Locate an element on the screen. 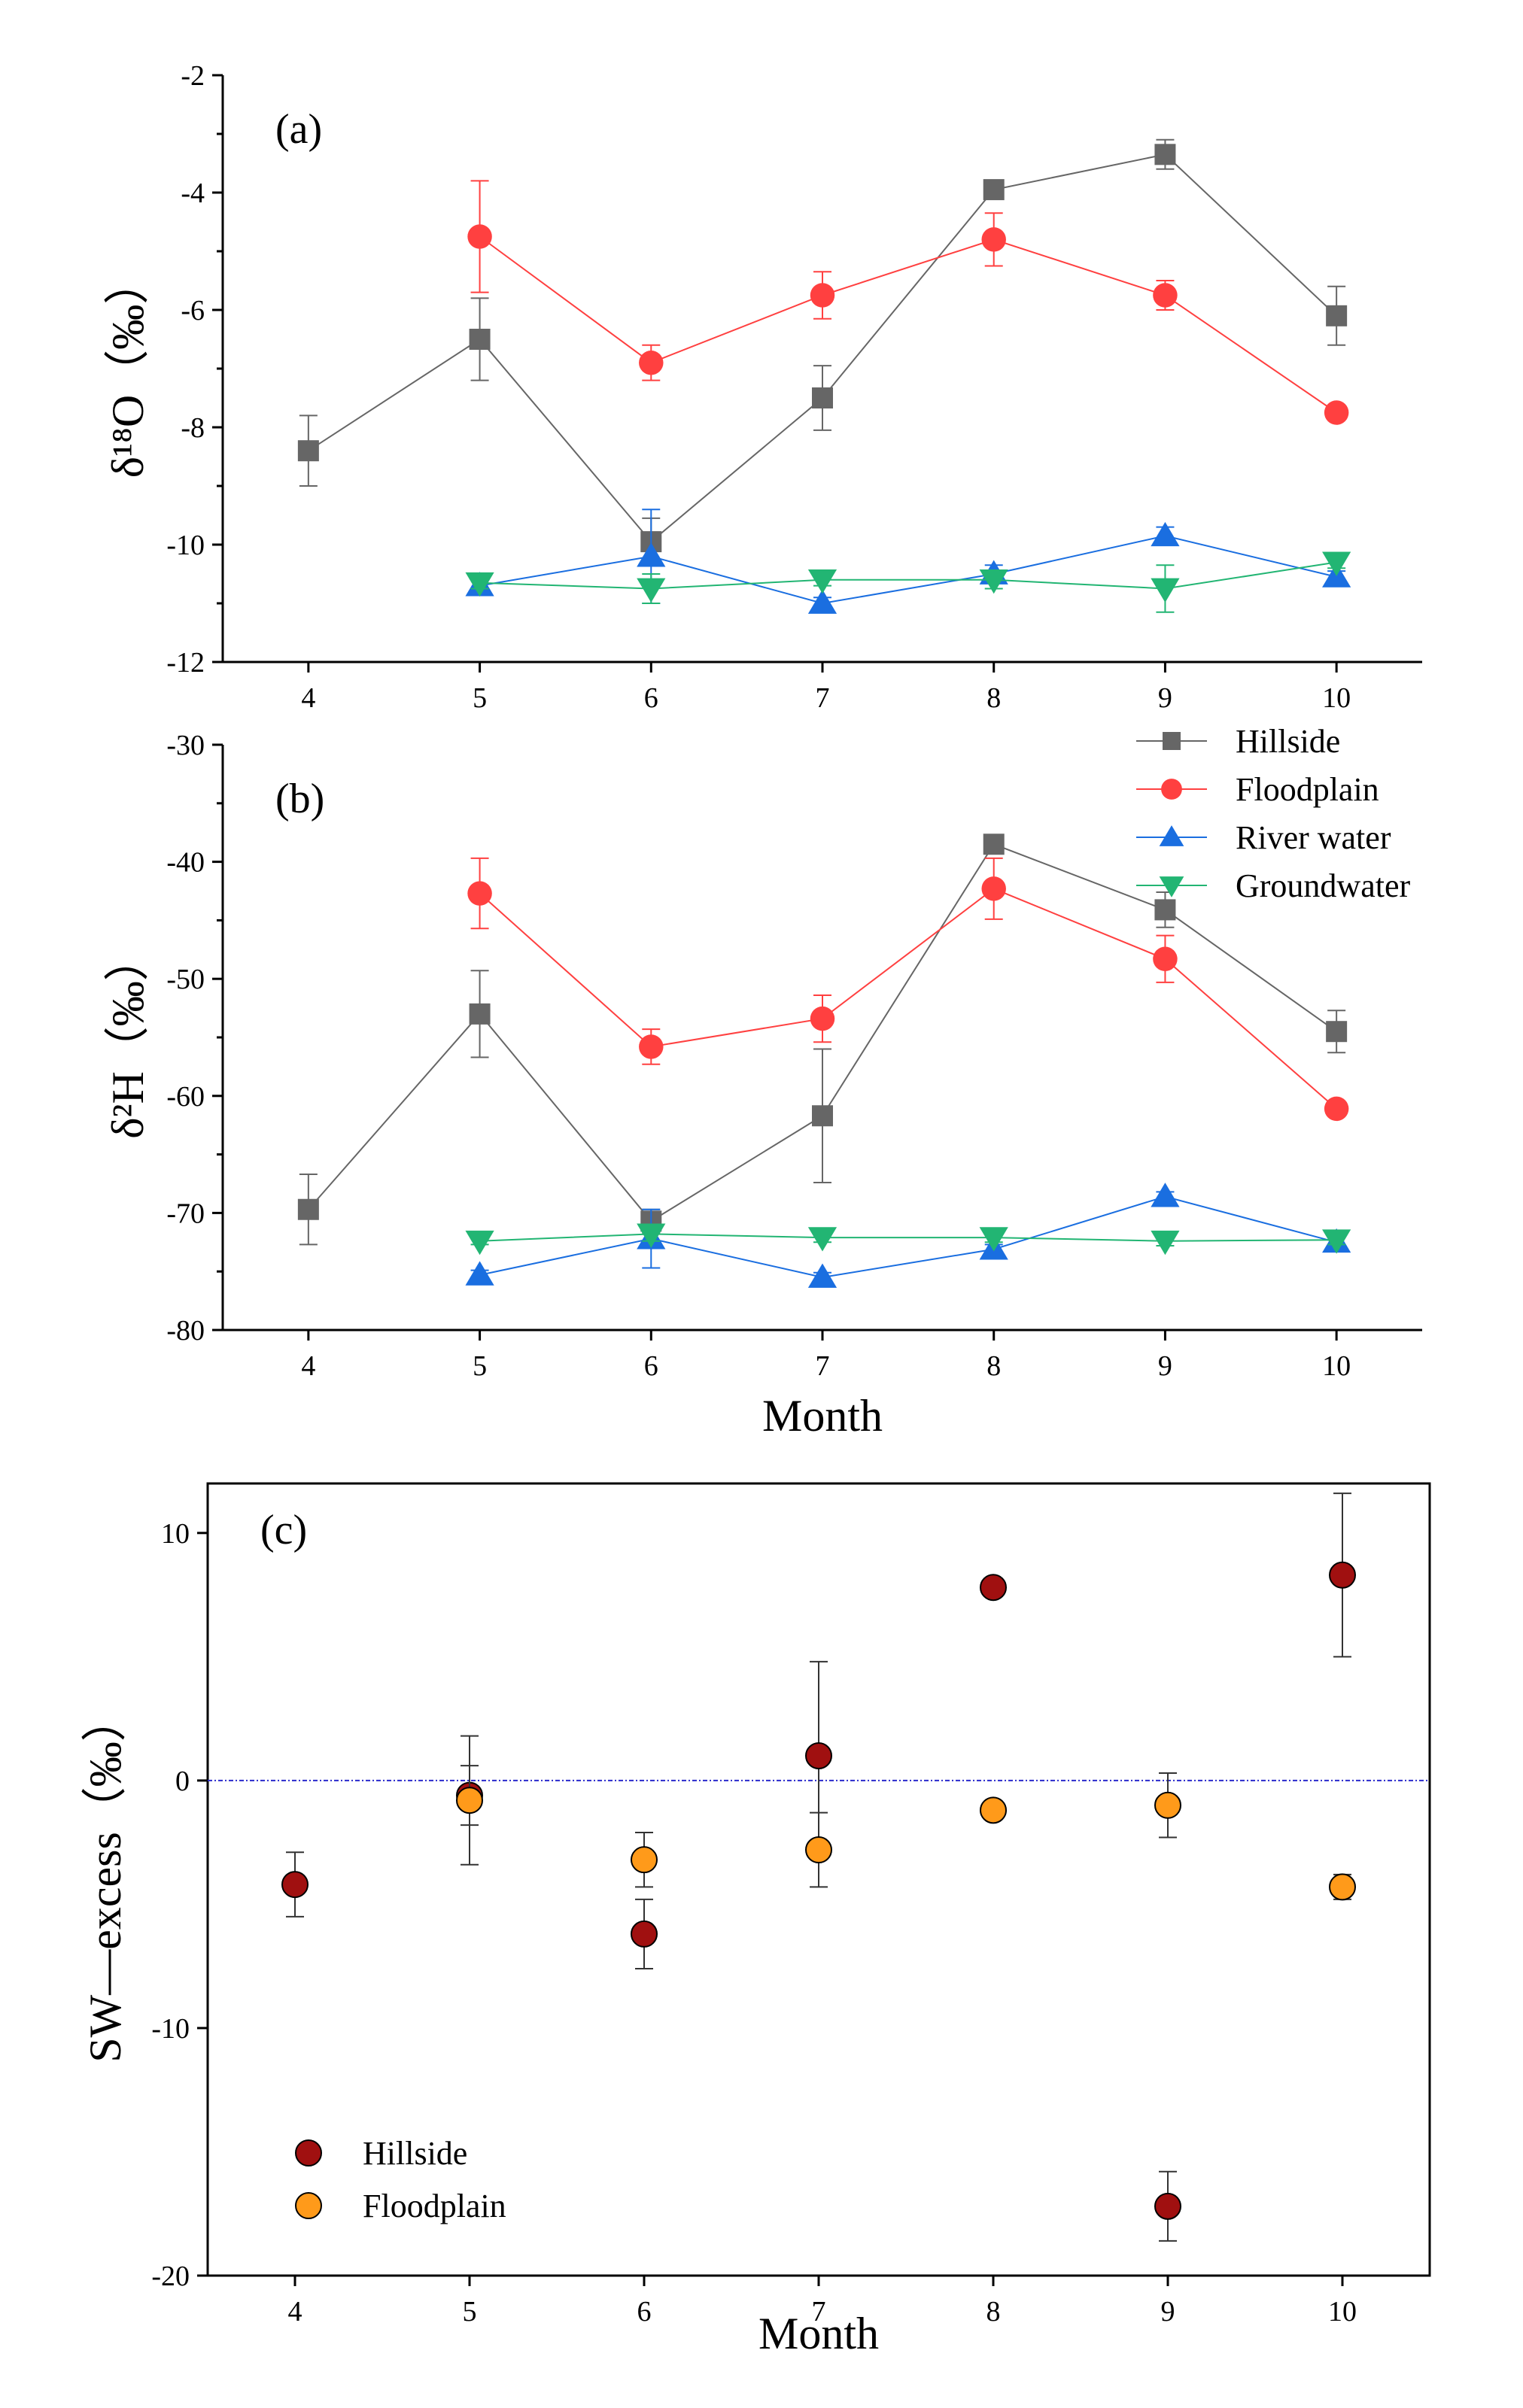  panel-label: (c) is located at coordinates (283, 1530).